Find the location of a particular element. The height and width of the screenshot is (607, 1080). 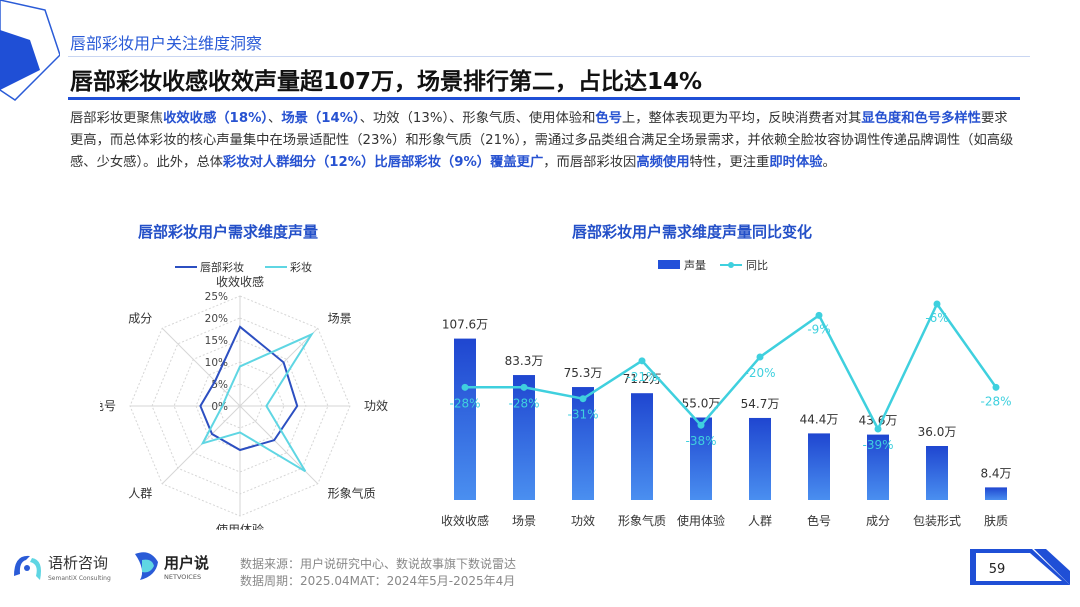

category-label: 功效 is located at coordinates (583, 520).